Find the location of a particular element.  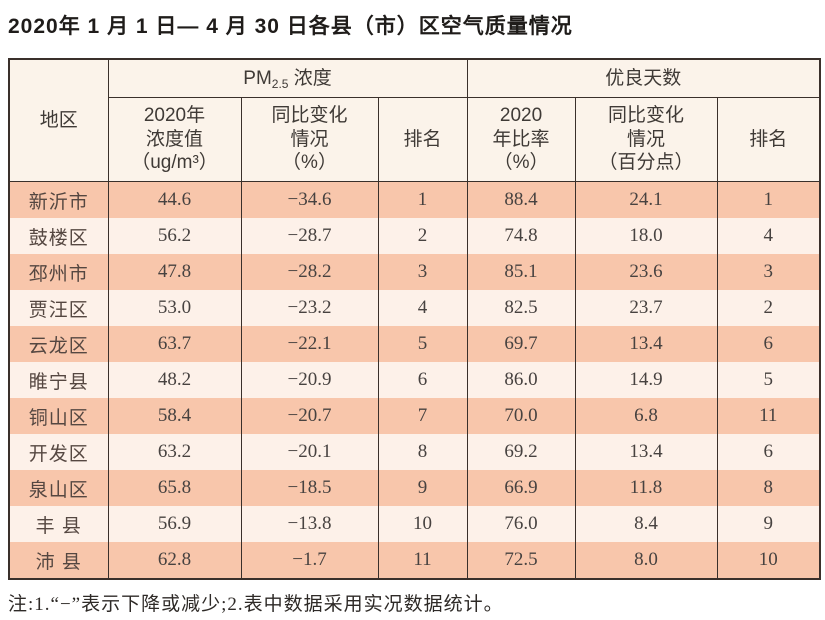

table-row: 邳州市 47.8 −28.2 3 85.1 23.6 3 is located at coordinates (414, 272).